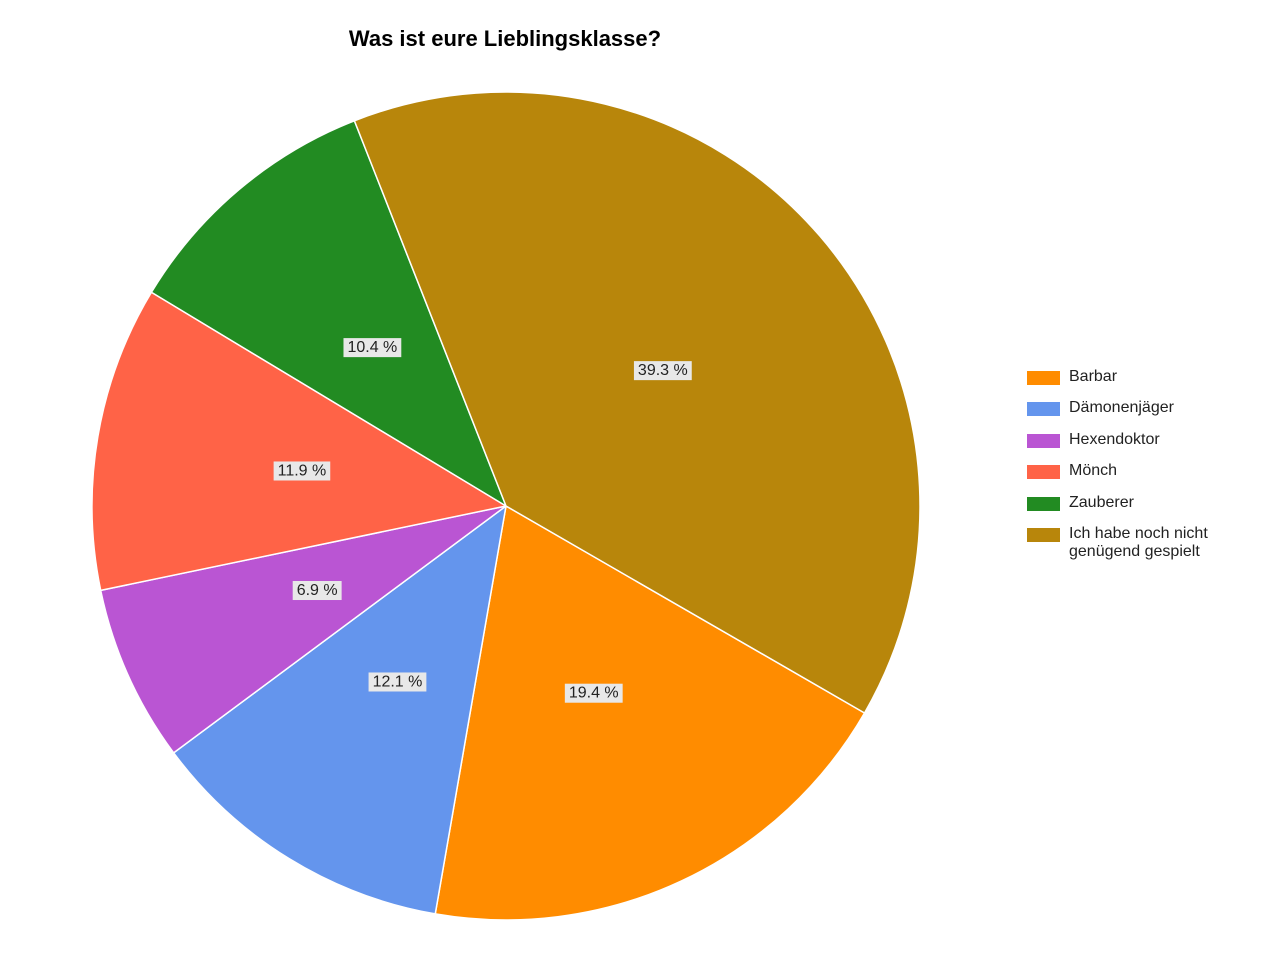 The height and width of the screenshot is (960, 1280). Describe the element at coordinates (1093, 471) in the screenshot. I see `legend-label: Mönch` at that location.